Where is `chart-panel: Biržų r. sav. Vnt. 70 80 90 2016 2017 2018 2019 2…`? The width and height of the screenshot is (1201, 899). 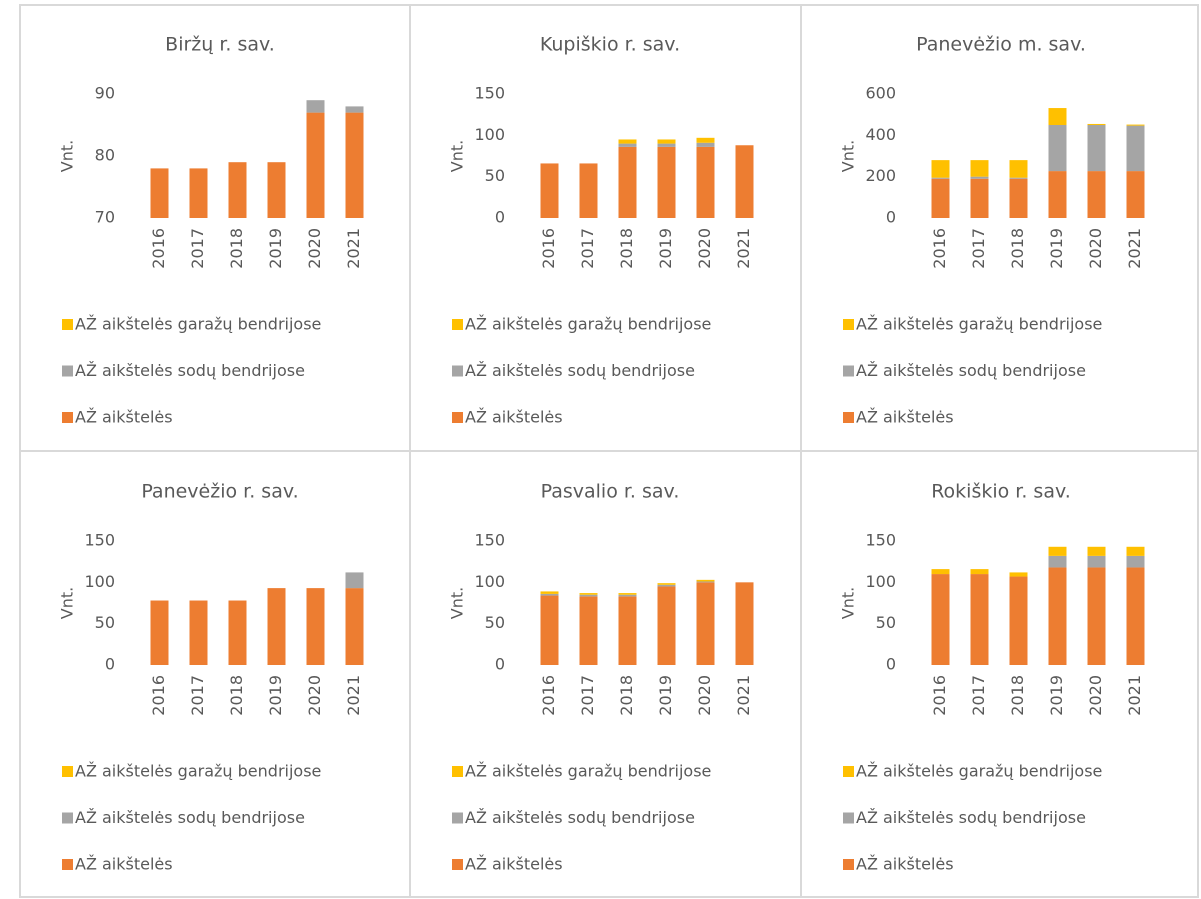 chart-panel: Biržų r. sav. Vnt. 70 80 90 2016 2017 2018 2019 2… is located at coordinates (211, 230).